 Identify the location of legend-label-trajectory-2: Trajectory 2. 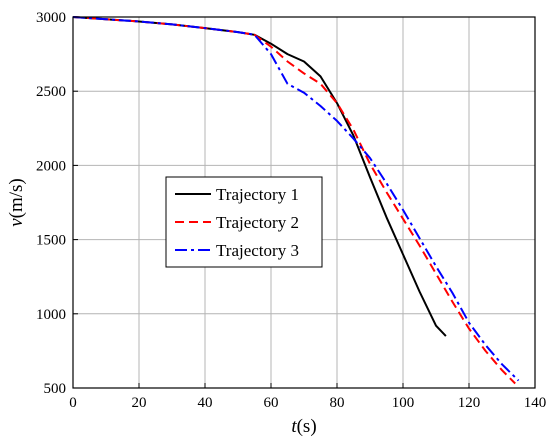
(257, 222).